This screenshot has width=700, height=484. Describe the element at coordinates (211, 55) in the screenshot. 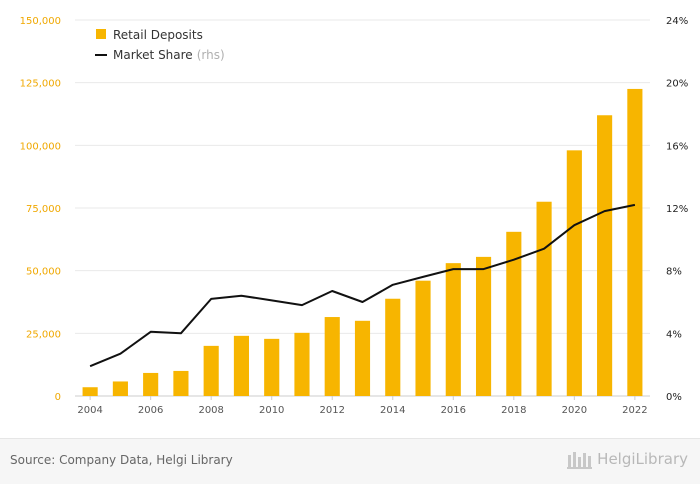

I see `legend-label-market-share-suffix: (rhs)` at that location.